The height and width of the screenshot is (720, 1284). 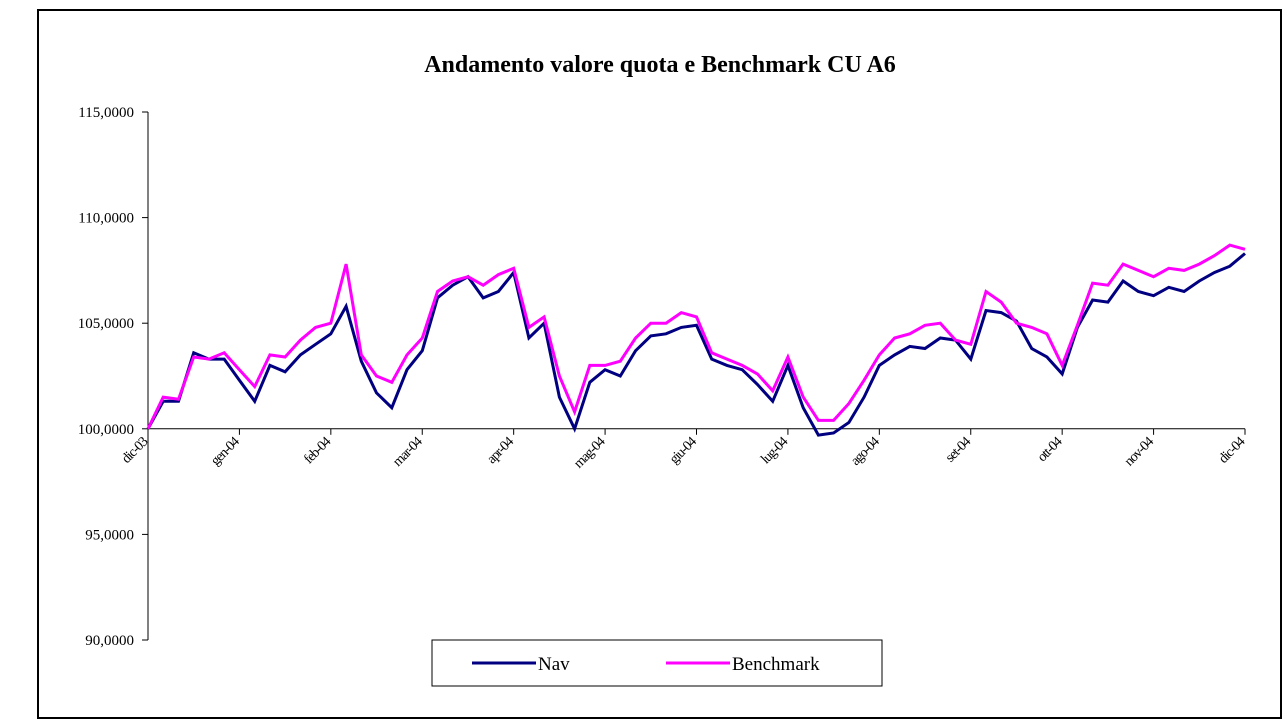 What do you see at coordinates (554, 664) in the screenshot?
I see `legend-label: Nav` at bounding box center [554, 664].